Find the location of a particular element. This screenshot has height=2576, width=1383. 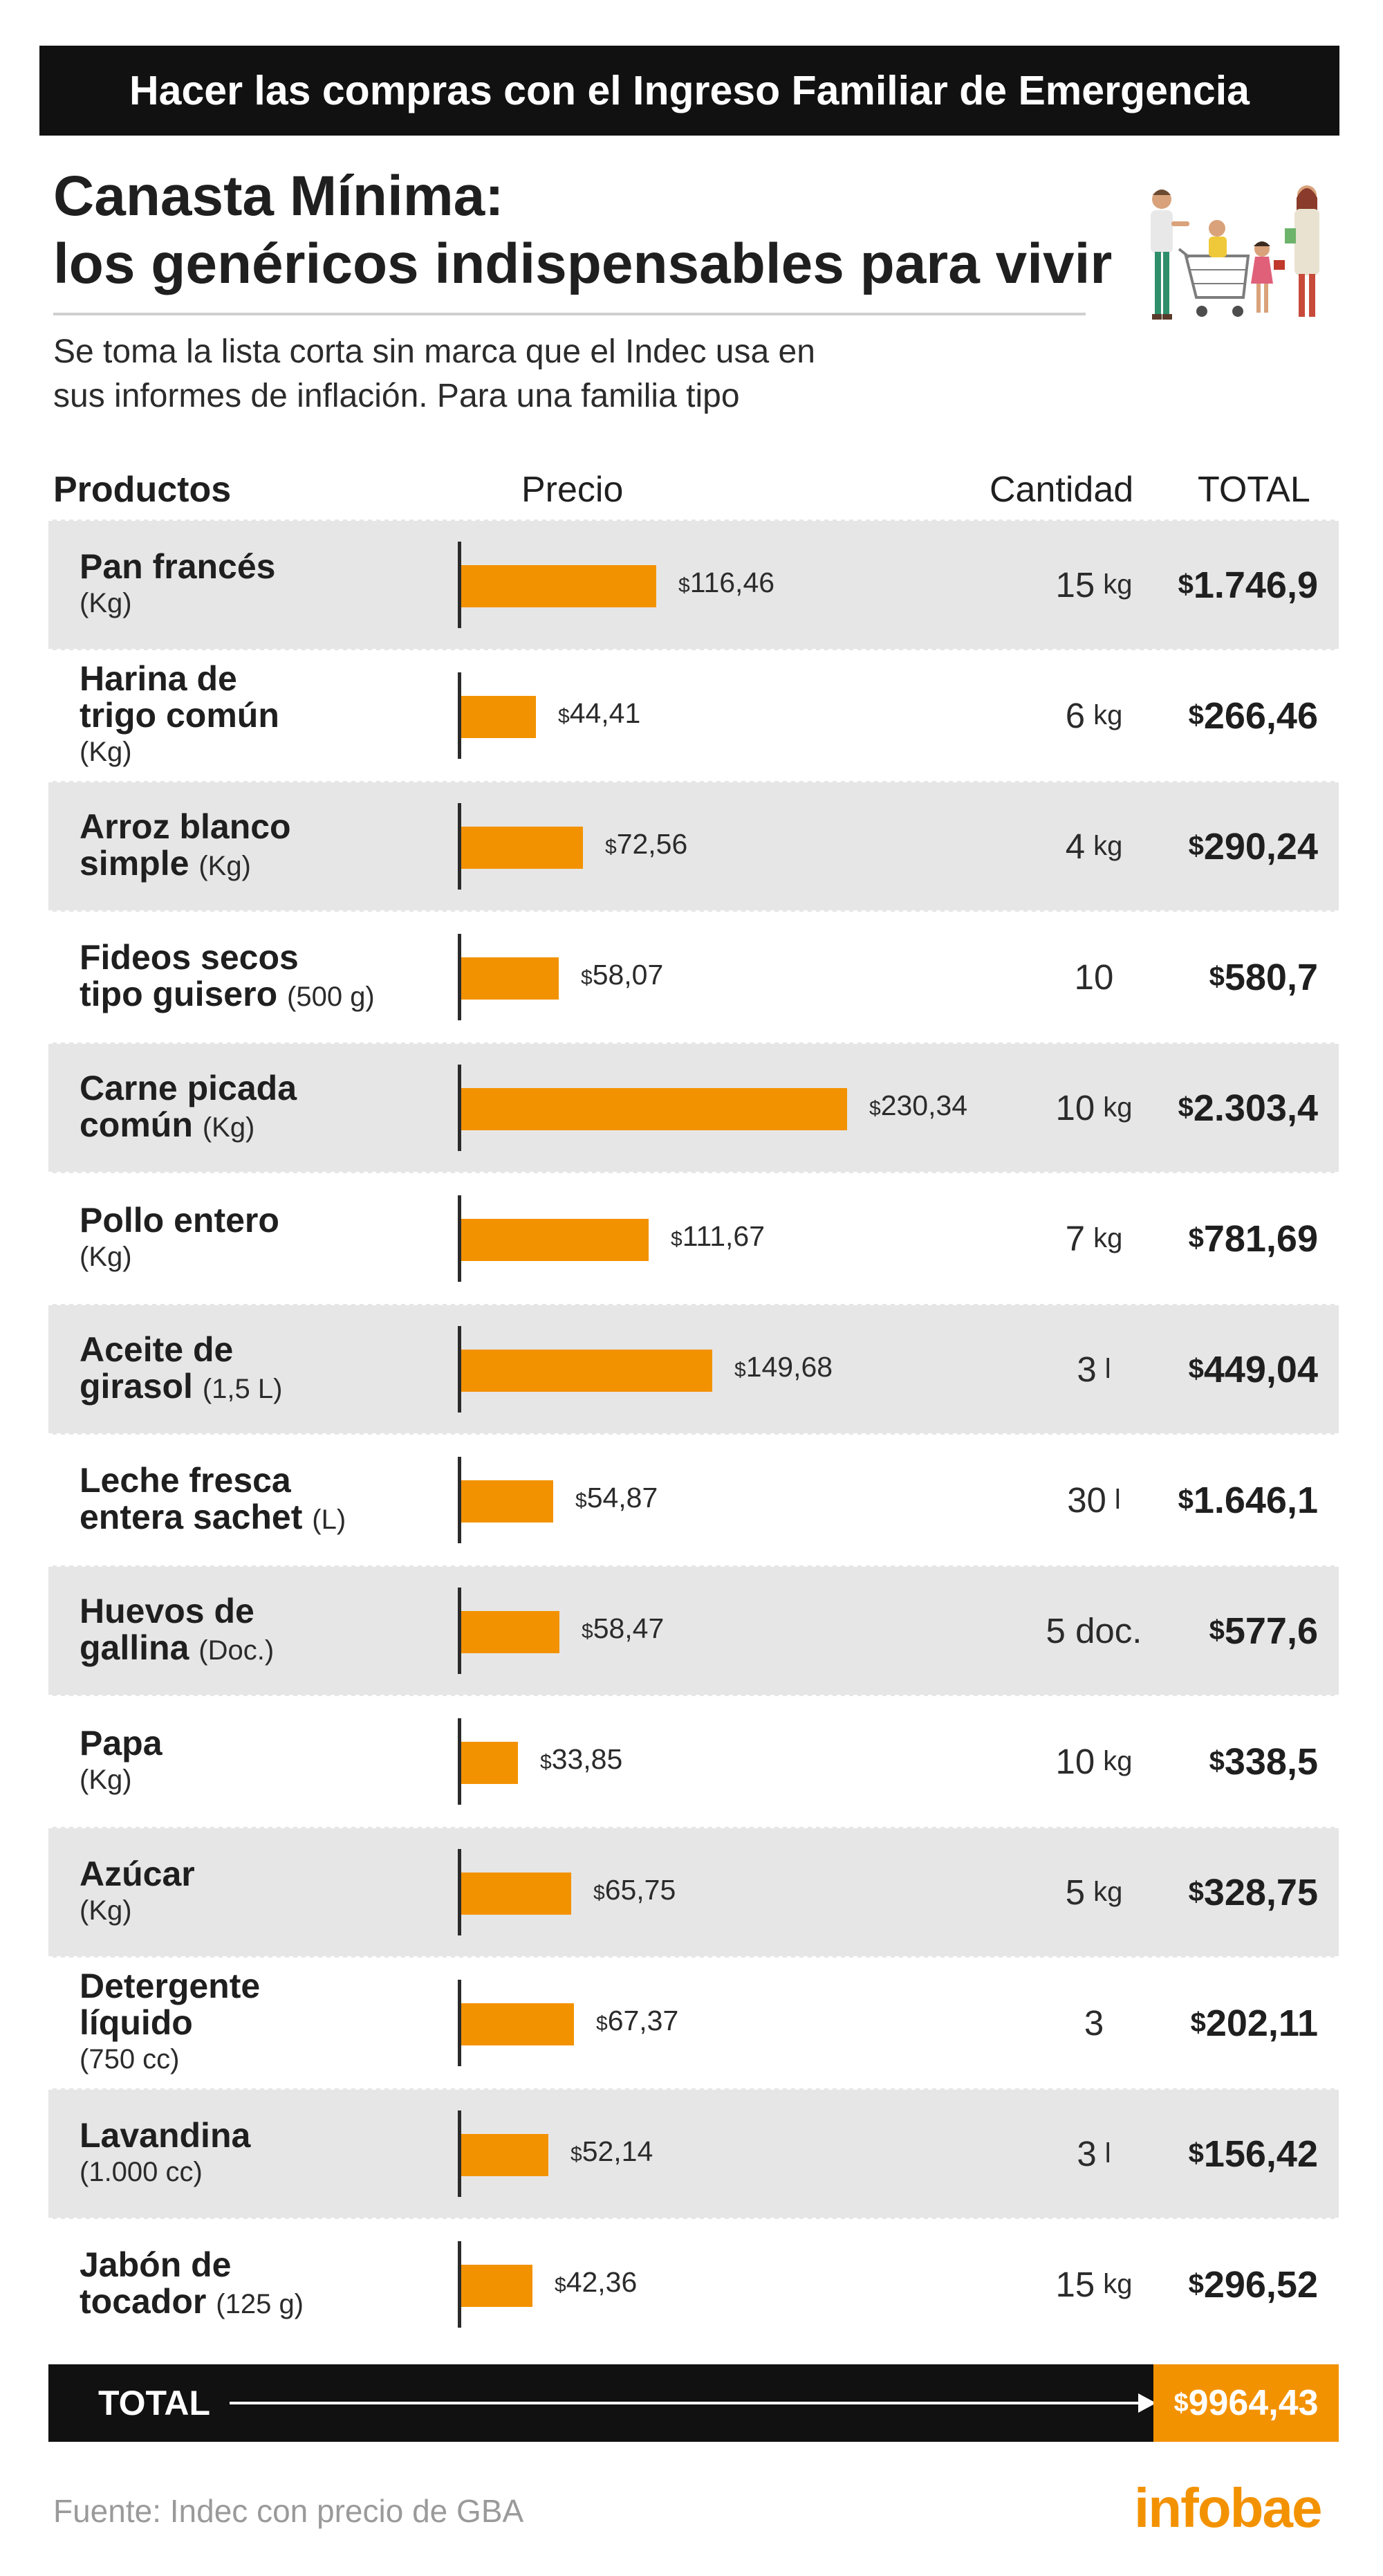

family-shopping-illustration is located at coordinates (1235, 252).